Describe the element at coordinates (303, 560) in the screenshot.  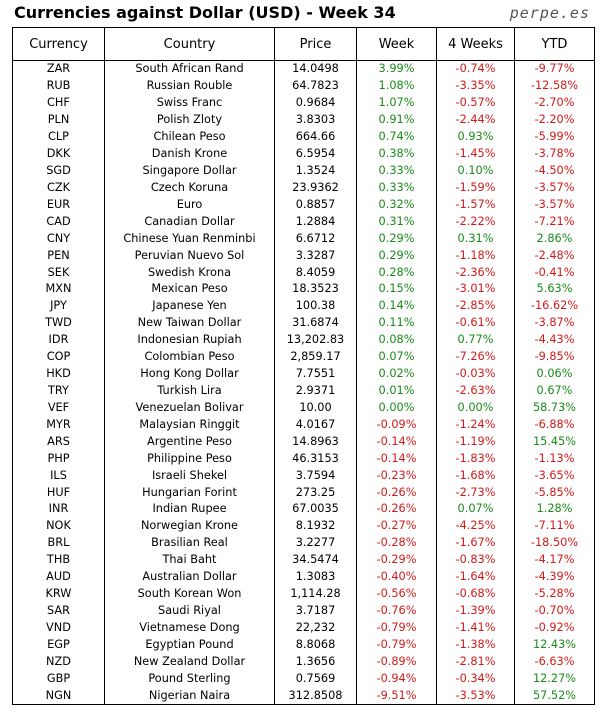
I see `table-row: THB Thai Baht 34.5474 -0.29% -0.83% -4.17%` at that location.